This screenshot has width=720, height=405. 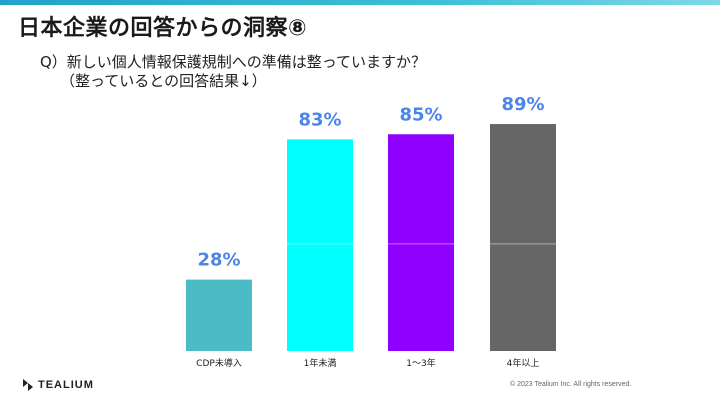 What do you see at coordinates (420, 363) in the screenshot?
I see `category-label-3: 1～3年` at bounding box center [420, 363].